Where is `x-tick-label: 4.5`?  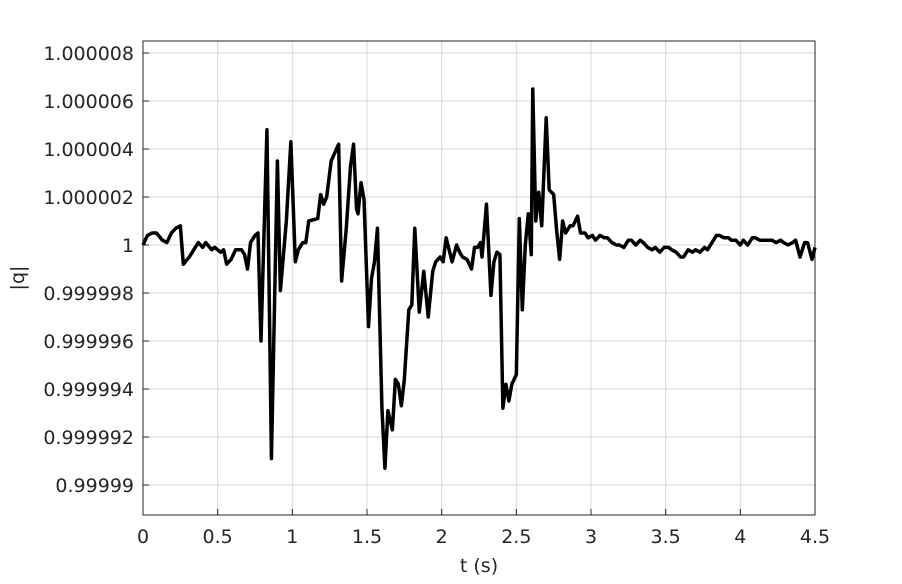
x-tick-label: 4.5 is located at coordinates (815, 537).